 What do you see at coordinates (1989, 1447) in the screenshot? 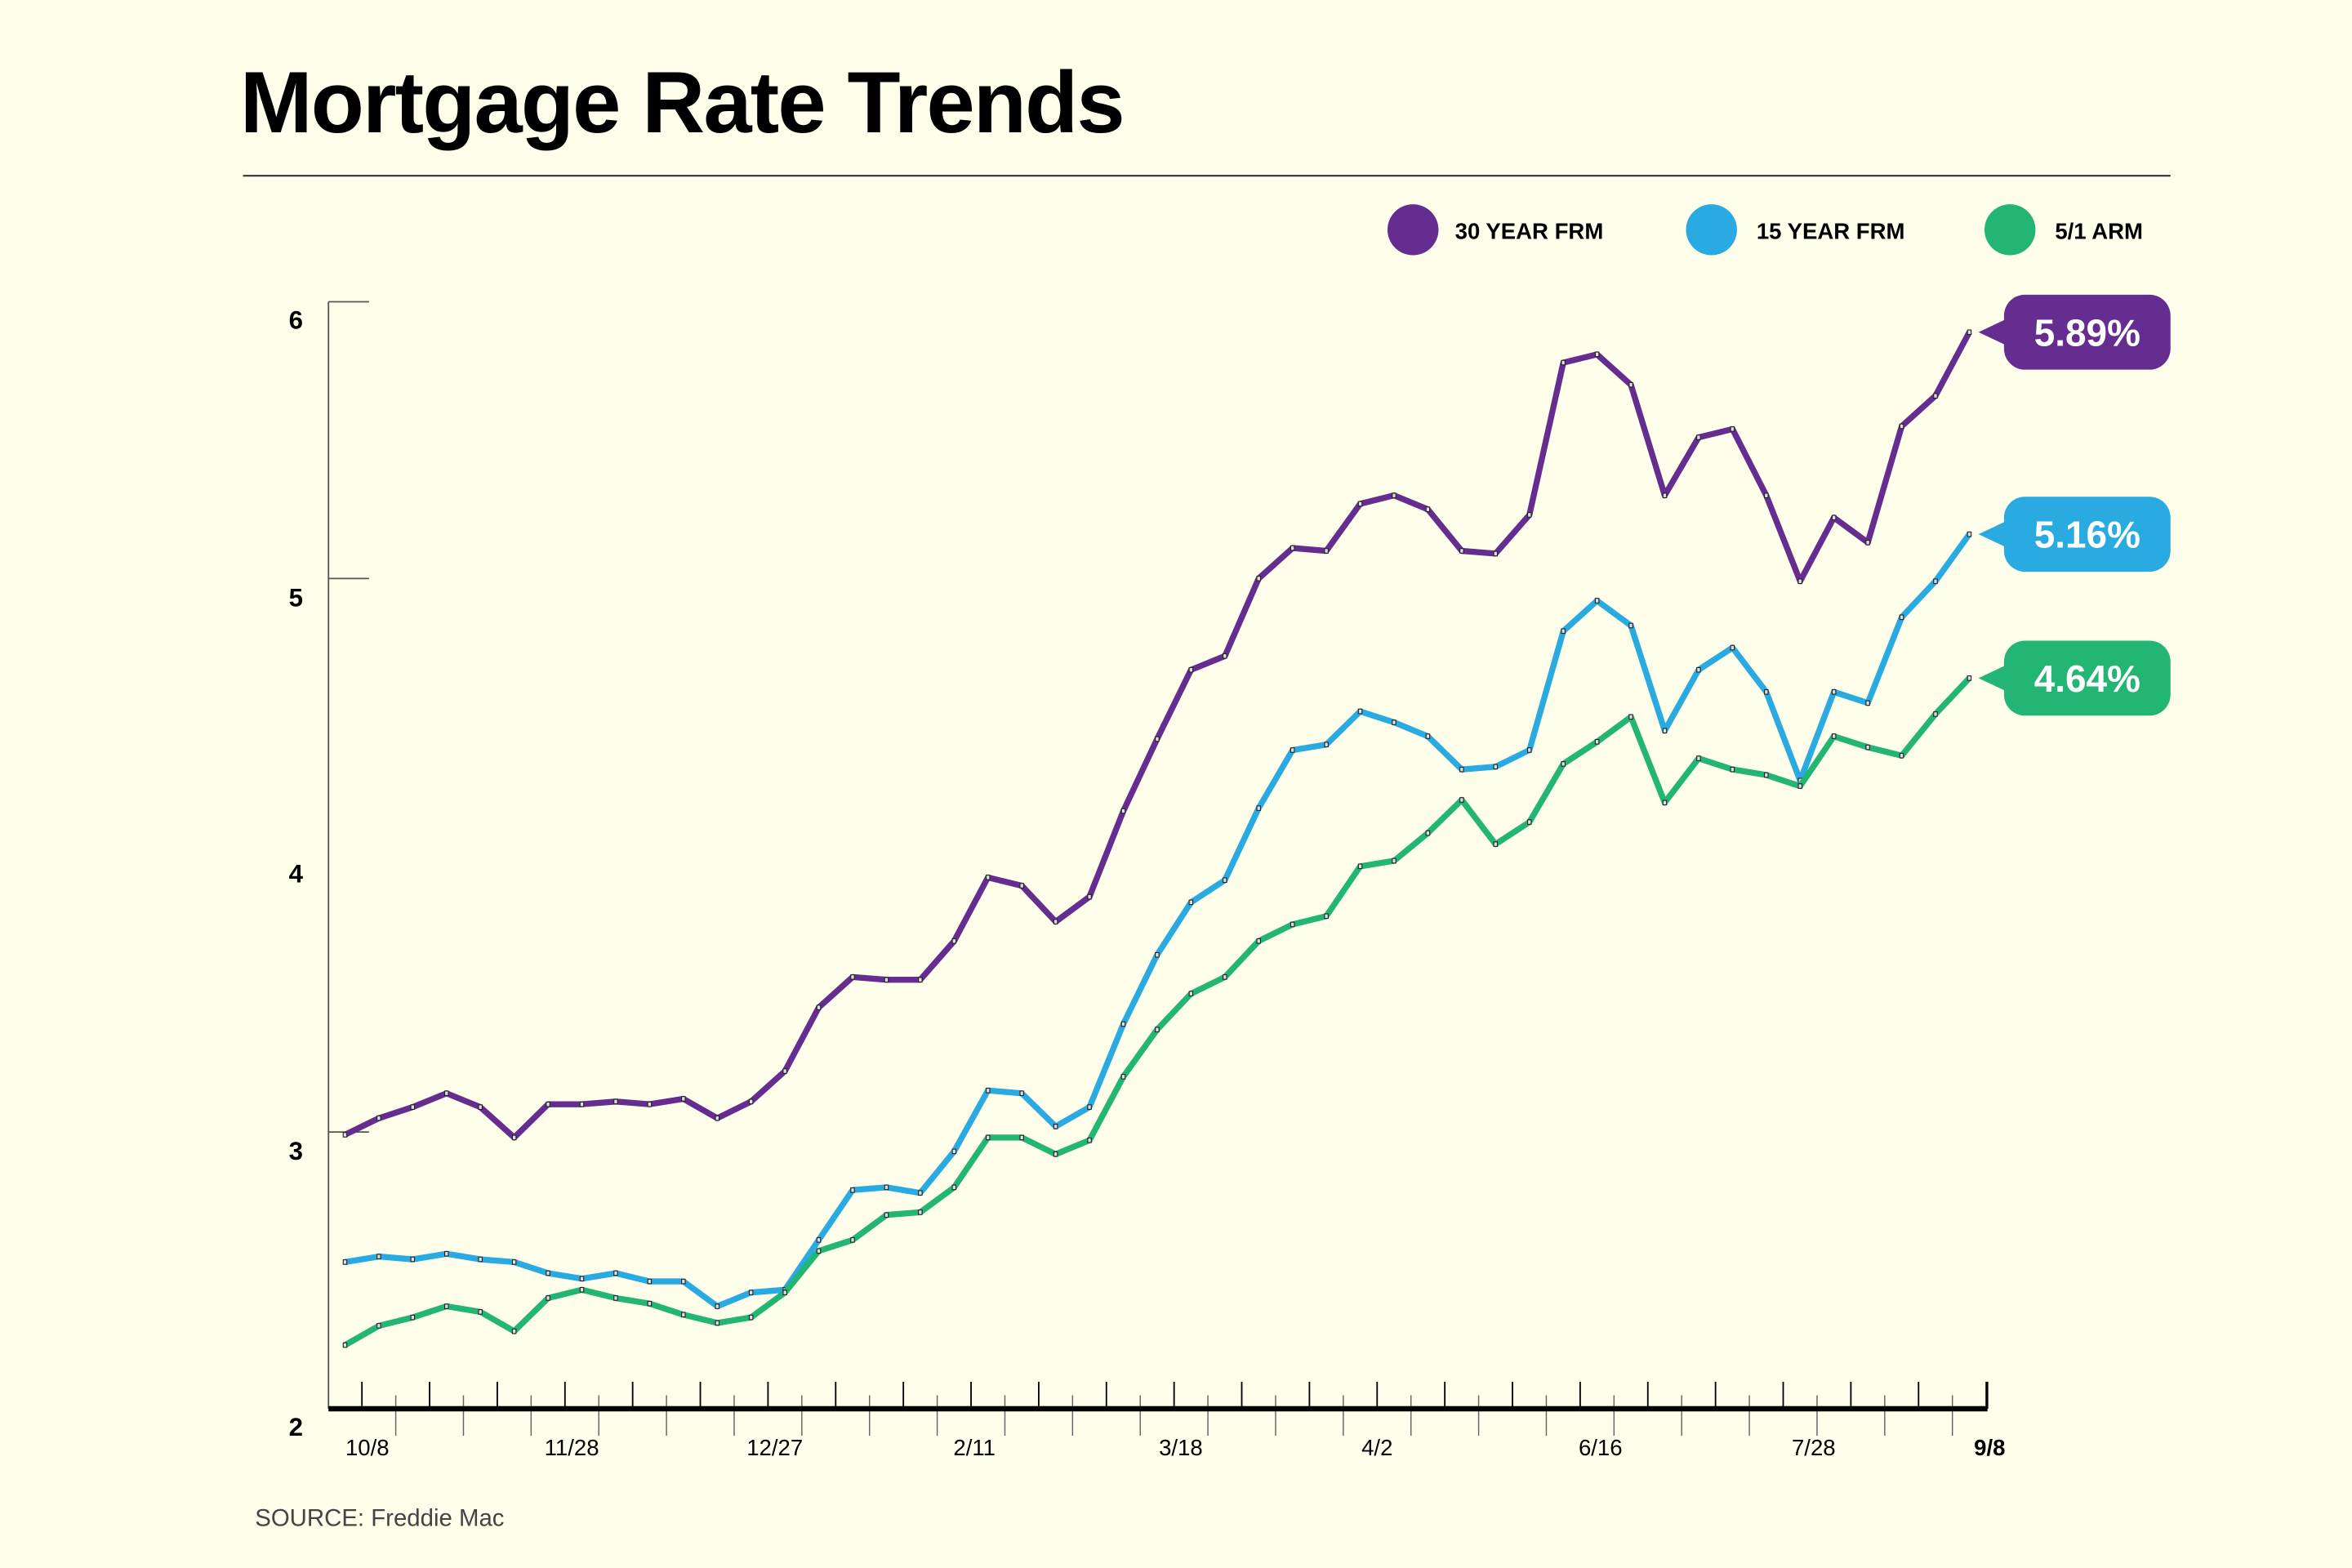
I see `x-tick-label: 9/8` at bounding box center [1989, 1447].